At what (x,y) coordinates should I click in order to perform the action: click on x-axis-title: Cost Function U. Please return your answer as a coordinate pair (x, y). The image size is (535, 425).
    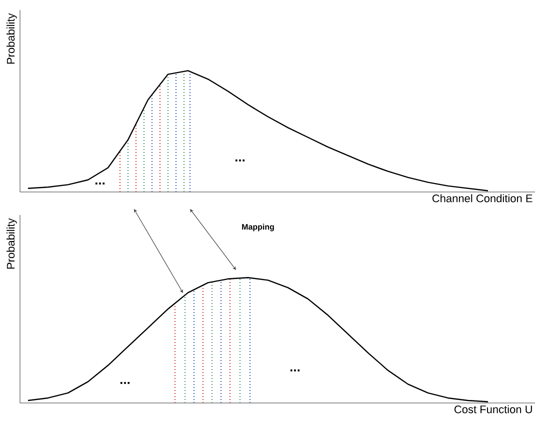
    Looking at the image, I should click on (493, 409).